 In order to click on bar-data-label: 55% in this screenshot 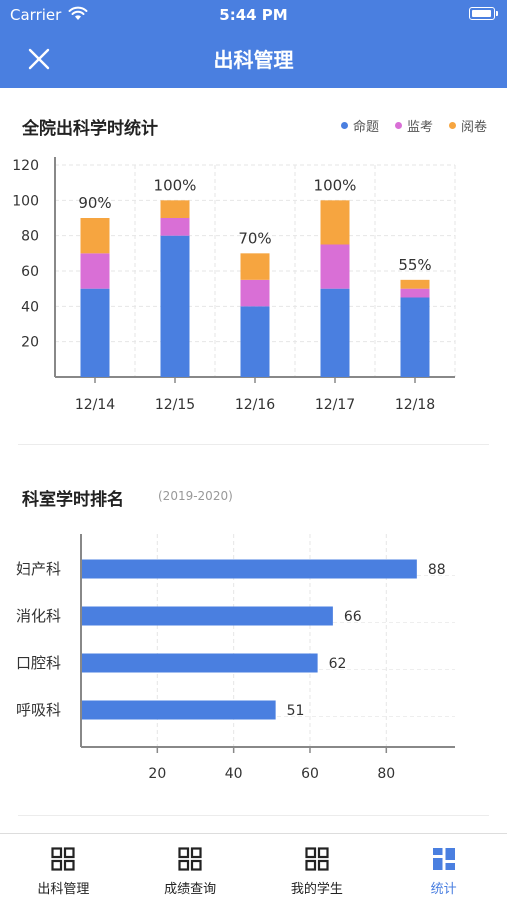, I will do `click(414, 265)`.